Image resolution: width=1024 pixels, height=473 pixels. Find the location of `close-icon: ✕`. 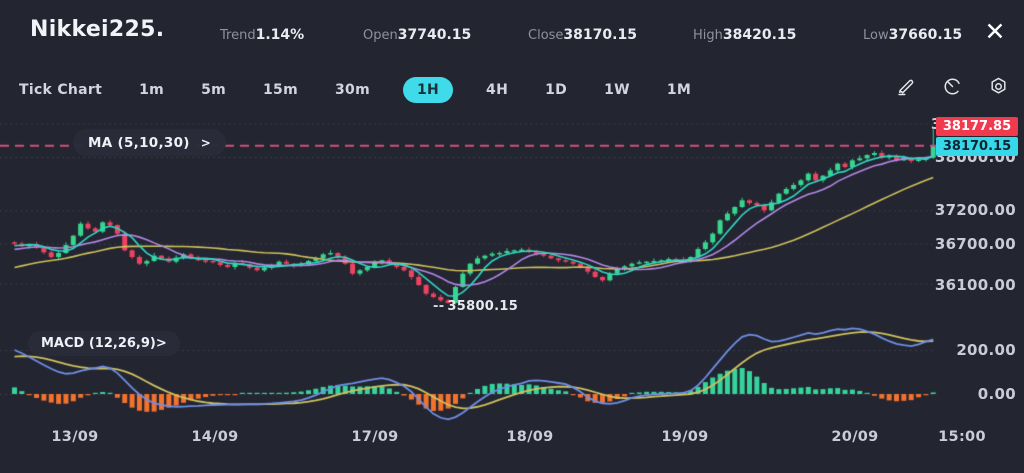

close-icon: ✕ is located at coordinates (995, 31).